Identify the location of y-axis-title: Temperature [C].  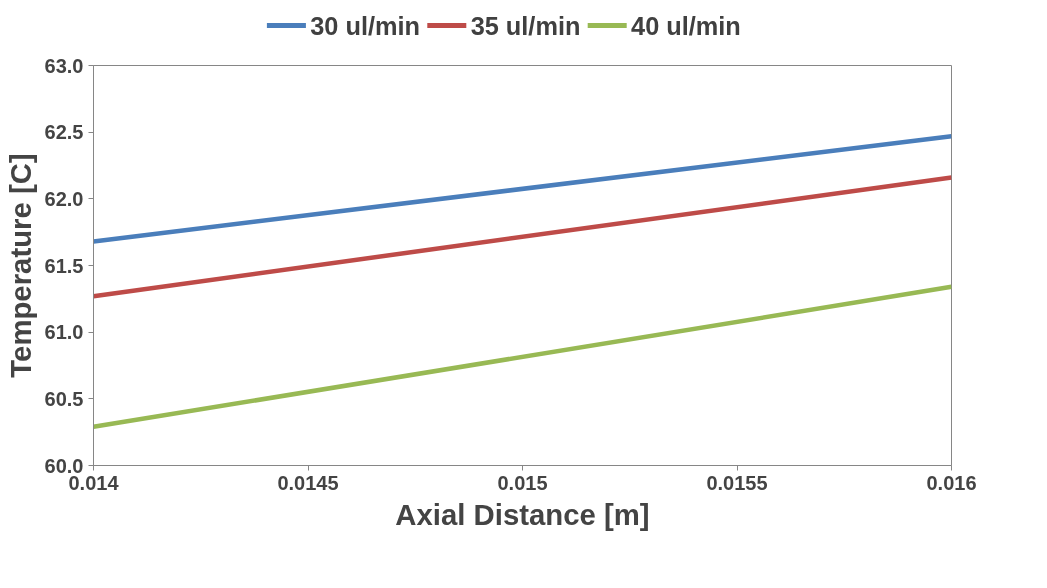
(20, 265).